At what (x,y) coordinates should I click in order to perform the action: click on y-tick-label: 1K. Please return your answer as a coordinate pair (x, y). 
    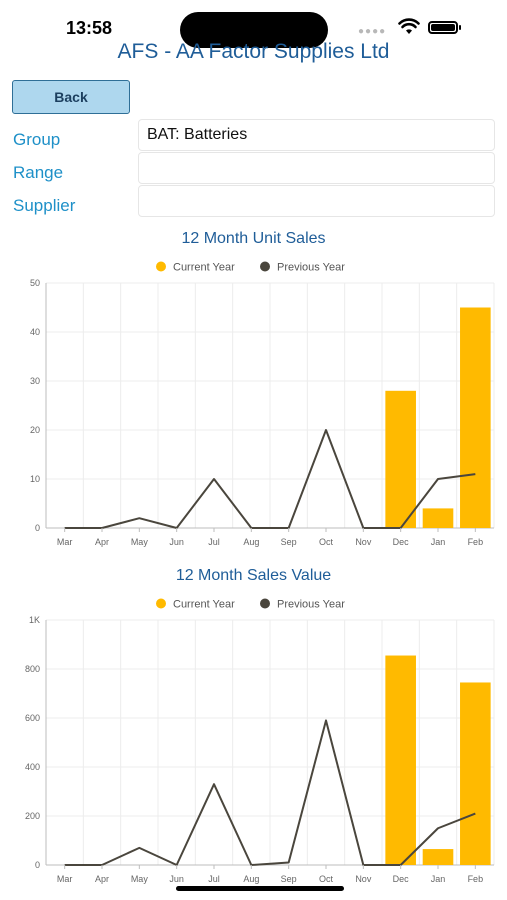
    Looking at the image, I should click on (34, 620).